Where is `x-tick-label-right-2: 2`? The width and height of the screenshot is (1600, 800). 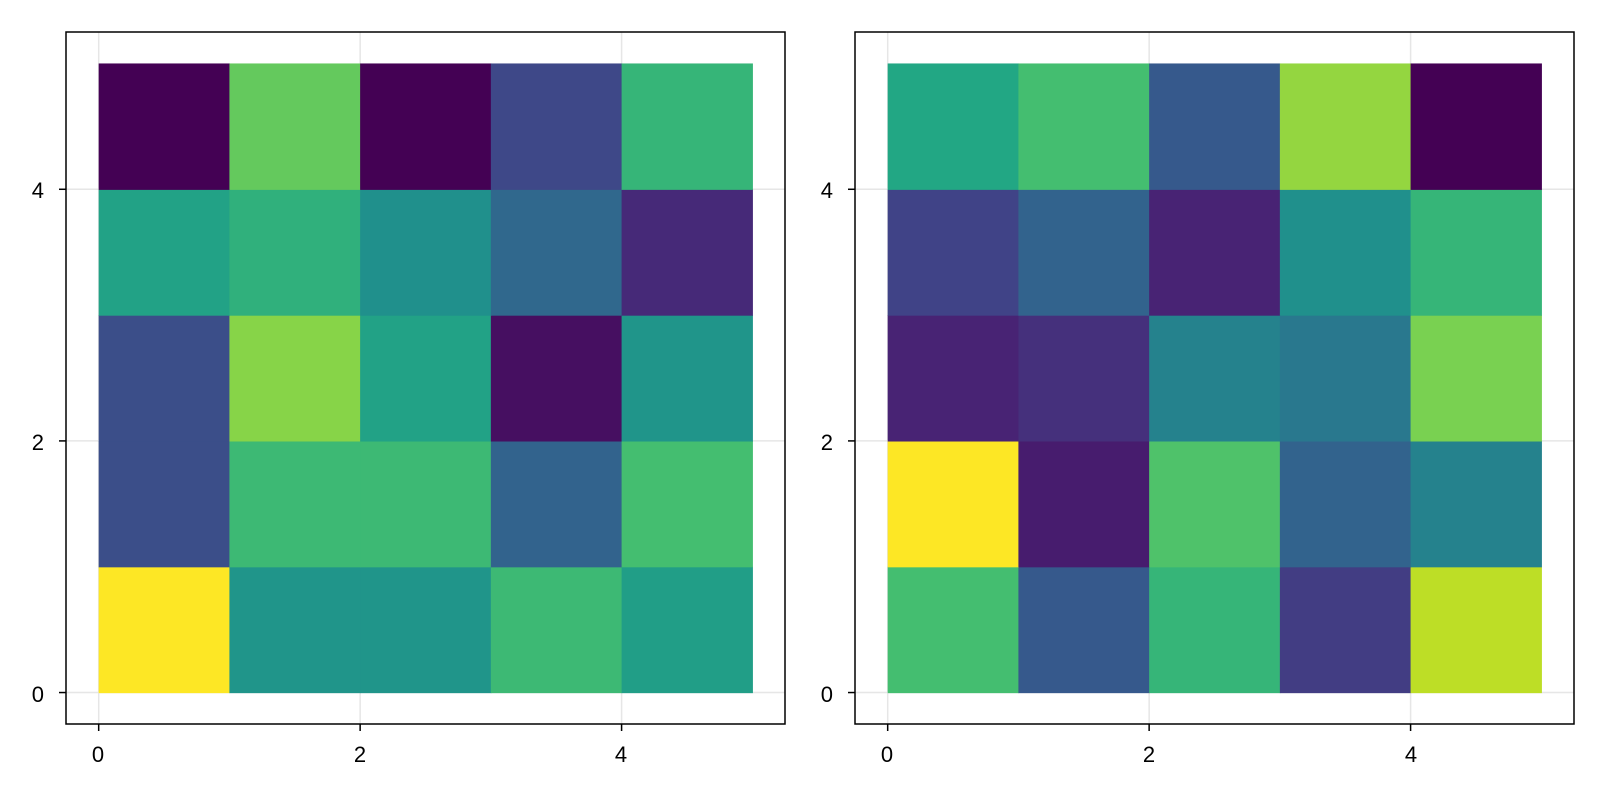 x-tick-label-right-2: 2 is located at coordinates (1149, 754).